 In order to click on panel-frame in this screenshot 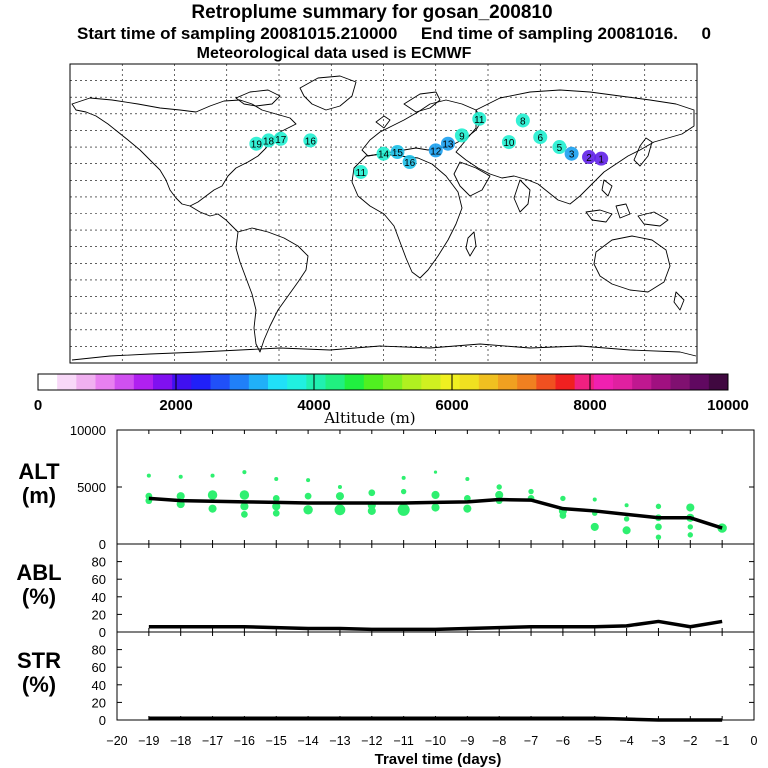, I will do `click(435, 676)`.